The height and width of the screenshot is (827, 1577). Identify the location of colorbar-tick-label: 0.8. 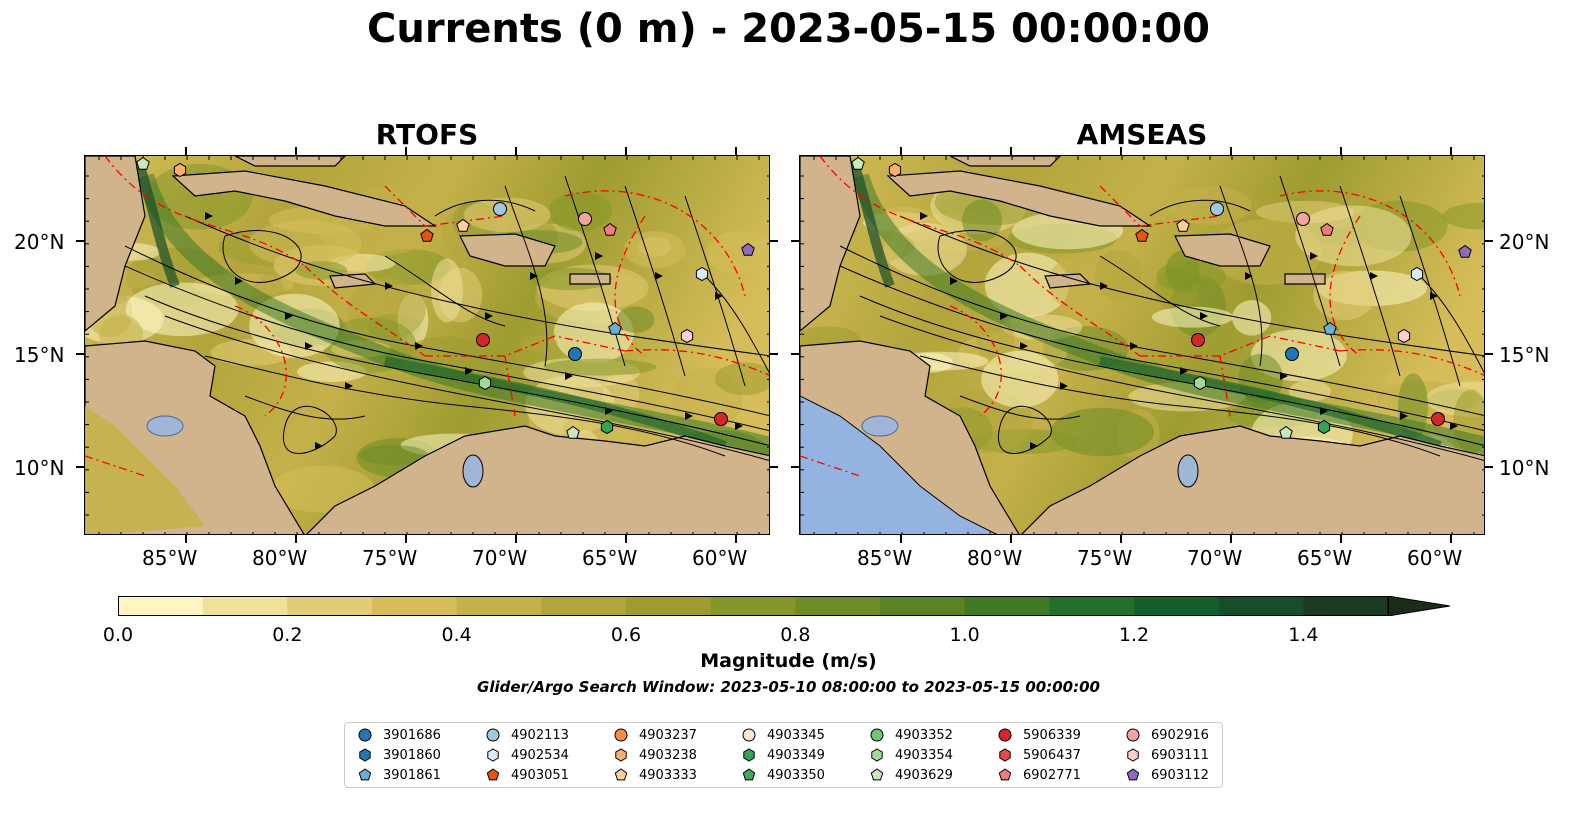
(795, 635).